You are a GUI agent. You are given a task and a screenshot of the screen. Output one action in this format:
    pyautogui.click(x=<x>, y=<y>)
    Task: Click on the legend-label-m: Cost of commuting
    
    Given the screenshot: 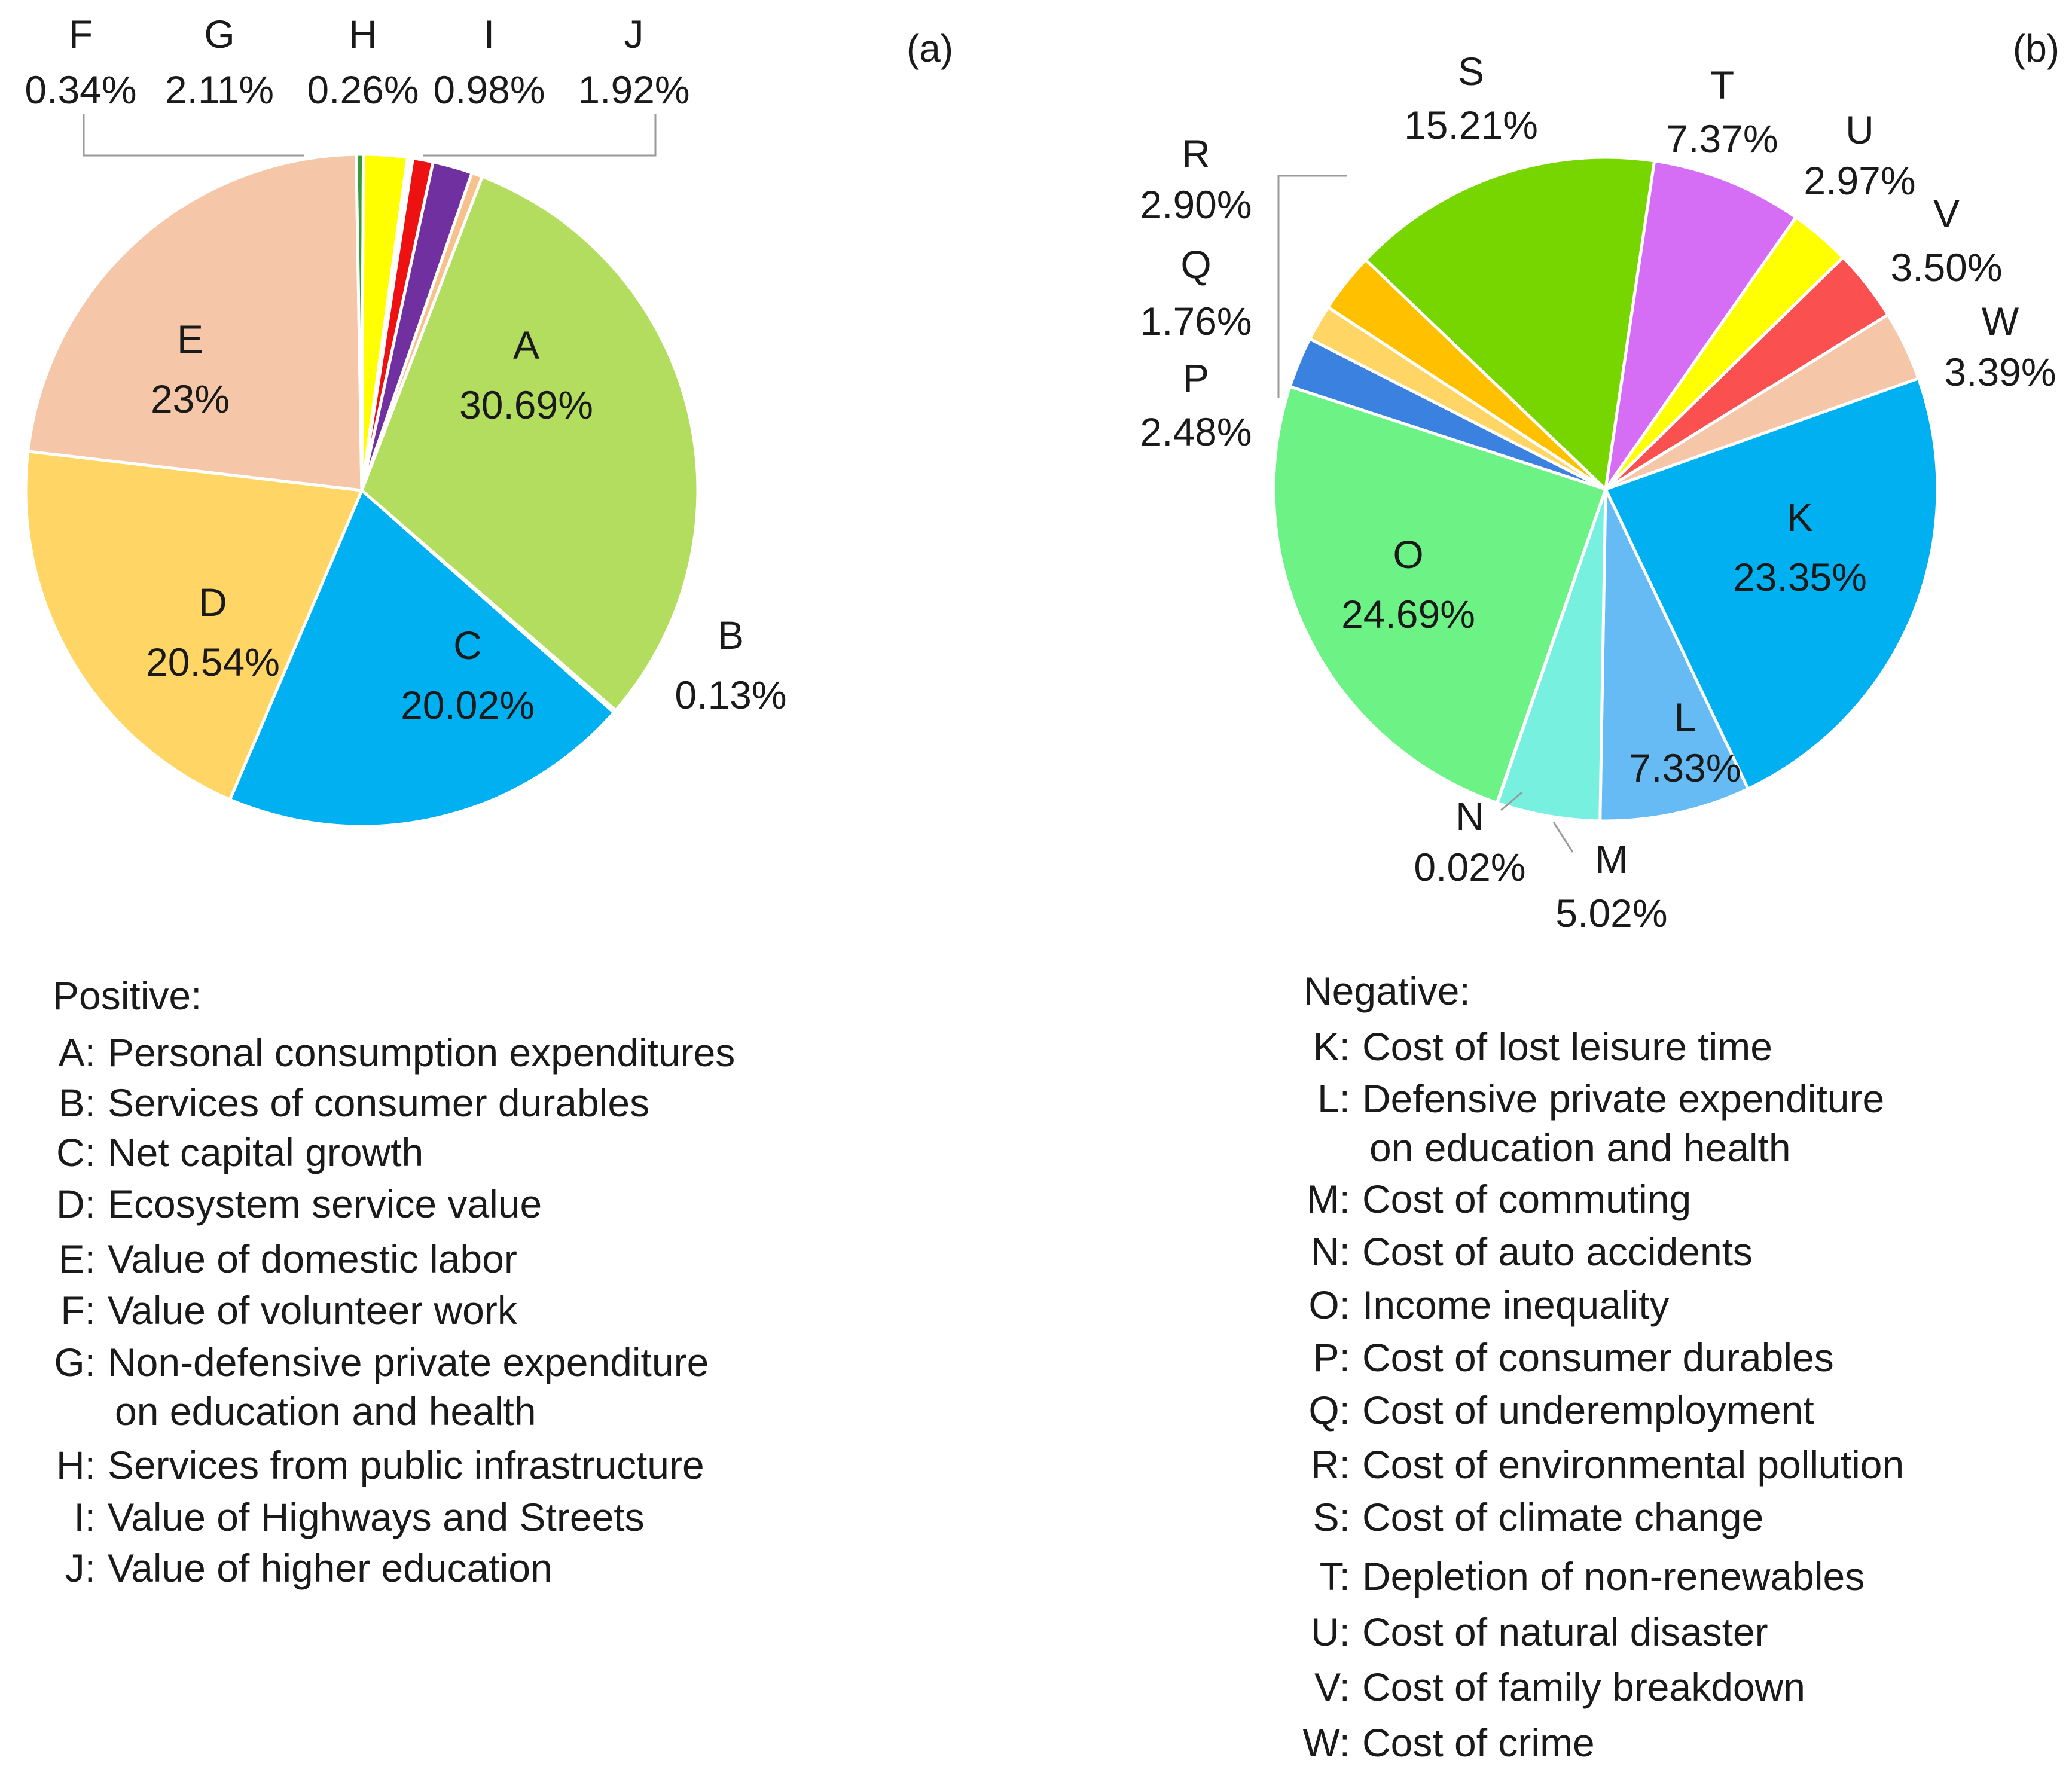 What is the action you would take?
    pyautogui.click(x=1526, y=1199)
    